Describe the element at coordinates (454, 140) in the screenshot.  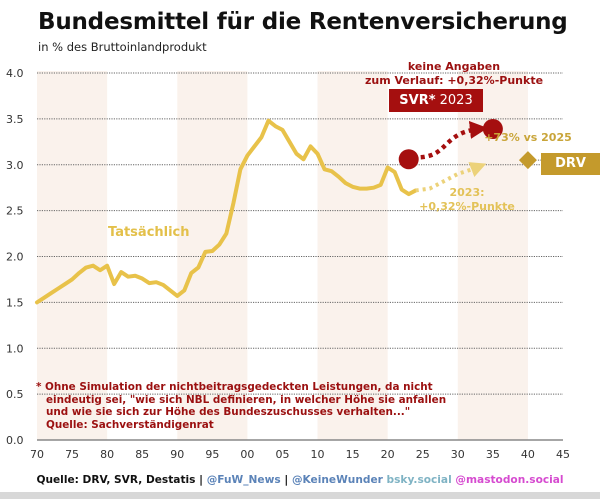
I see `series-line-svr` at that location.